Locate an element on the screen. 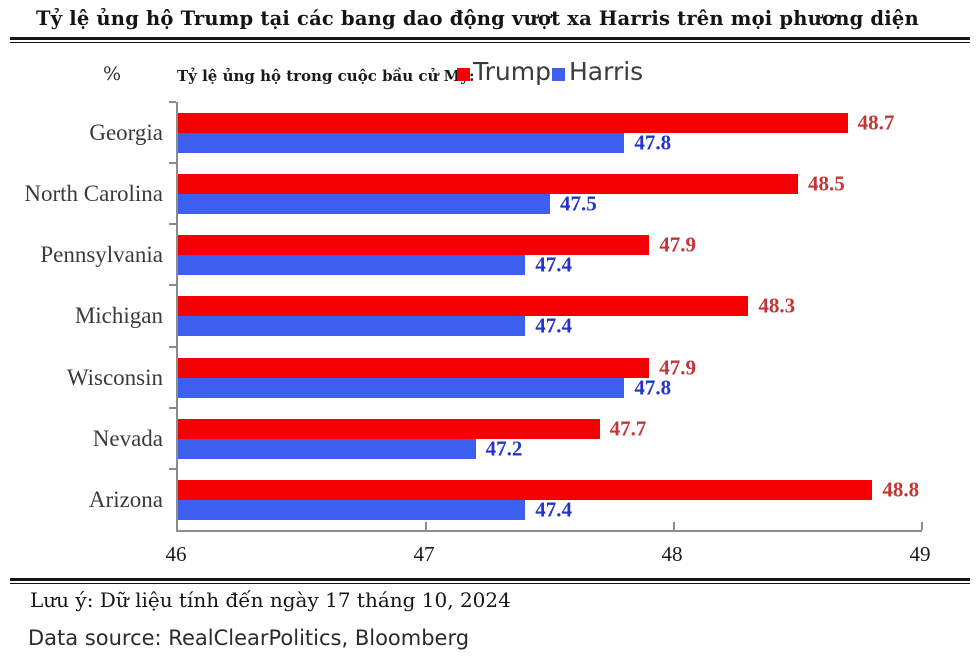 The height and width of the screenshot is (657, 980). trump-value-label: 48.5 is located at coordinates (826, 183).